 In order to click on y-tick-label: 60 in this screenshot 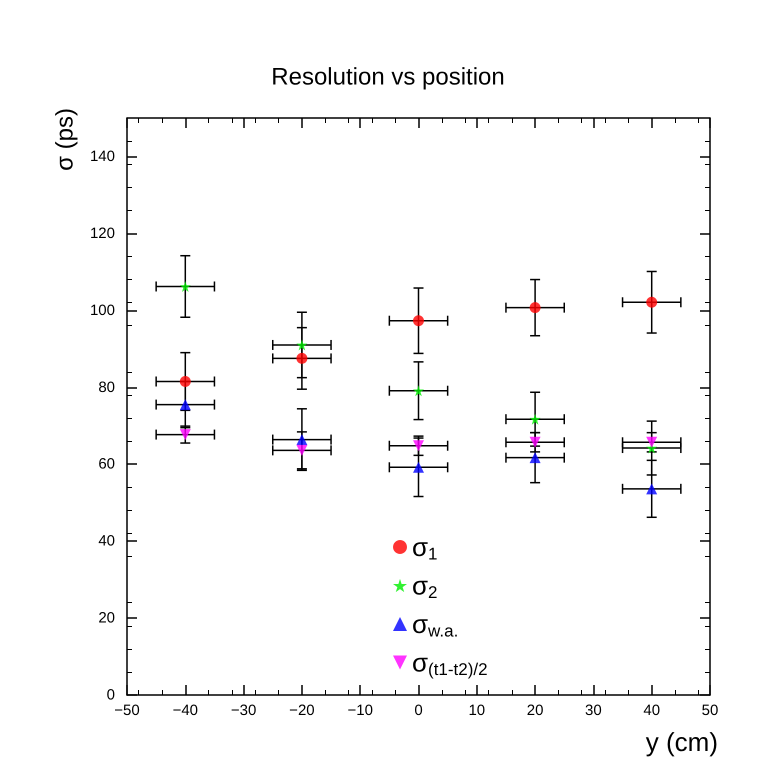, I will do `click(106, 464)`.